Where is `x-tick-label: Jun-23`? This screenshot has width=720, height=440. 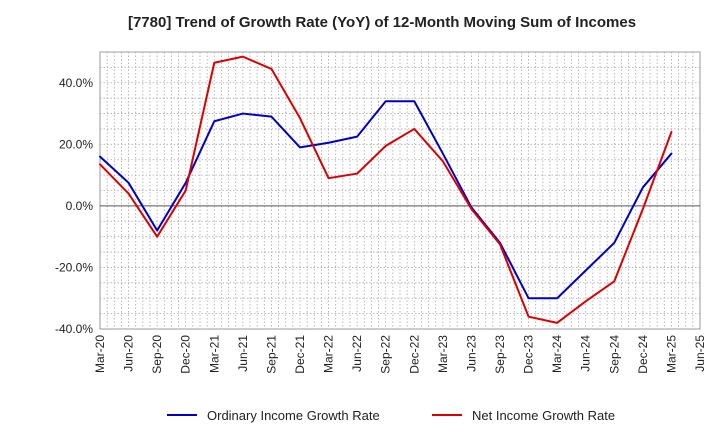 x-tick-label: Jun-23 is located at coordinates (471, 353).